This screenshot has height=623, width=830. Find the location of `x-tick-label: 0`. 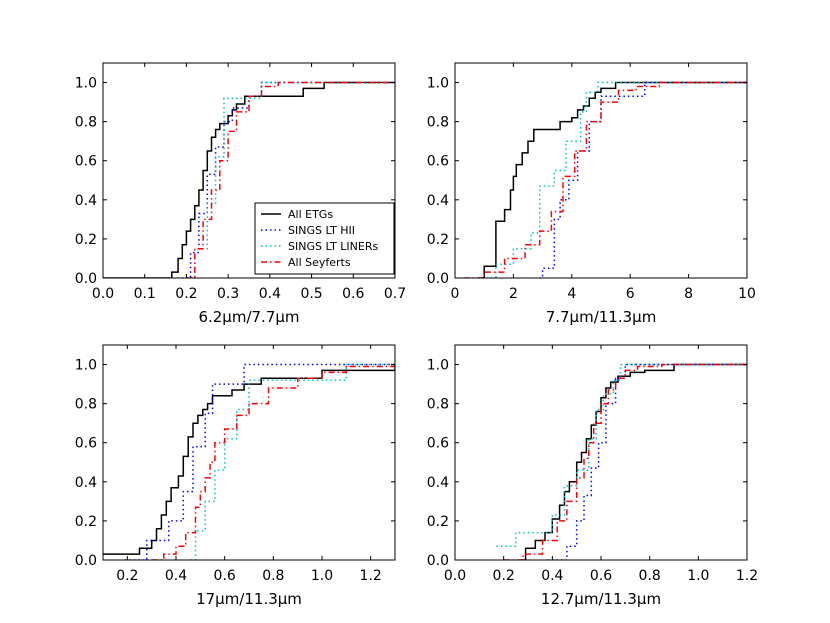

x-tick-label: 0 is located at coordinates (455, 294).